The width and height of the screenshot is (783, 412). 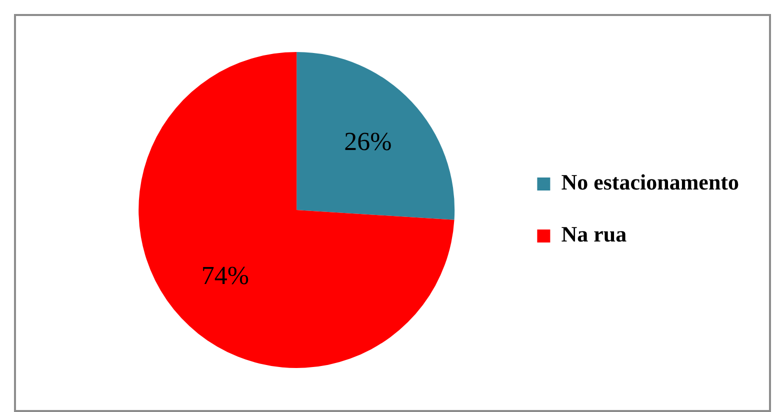 What do you see at coordinates (225, 275) in the screenshot?
I see `data-label: 74%` at bounding box center [225, 275].